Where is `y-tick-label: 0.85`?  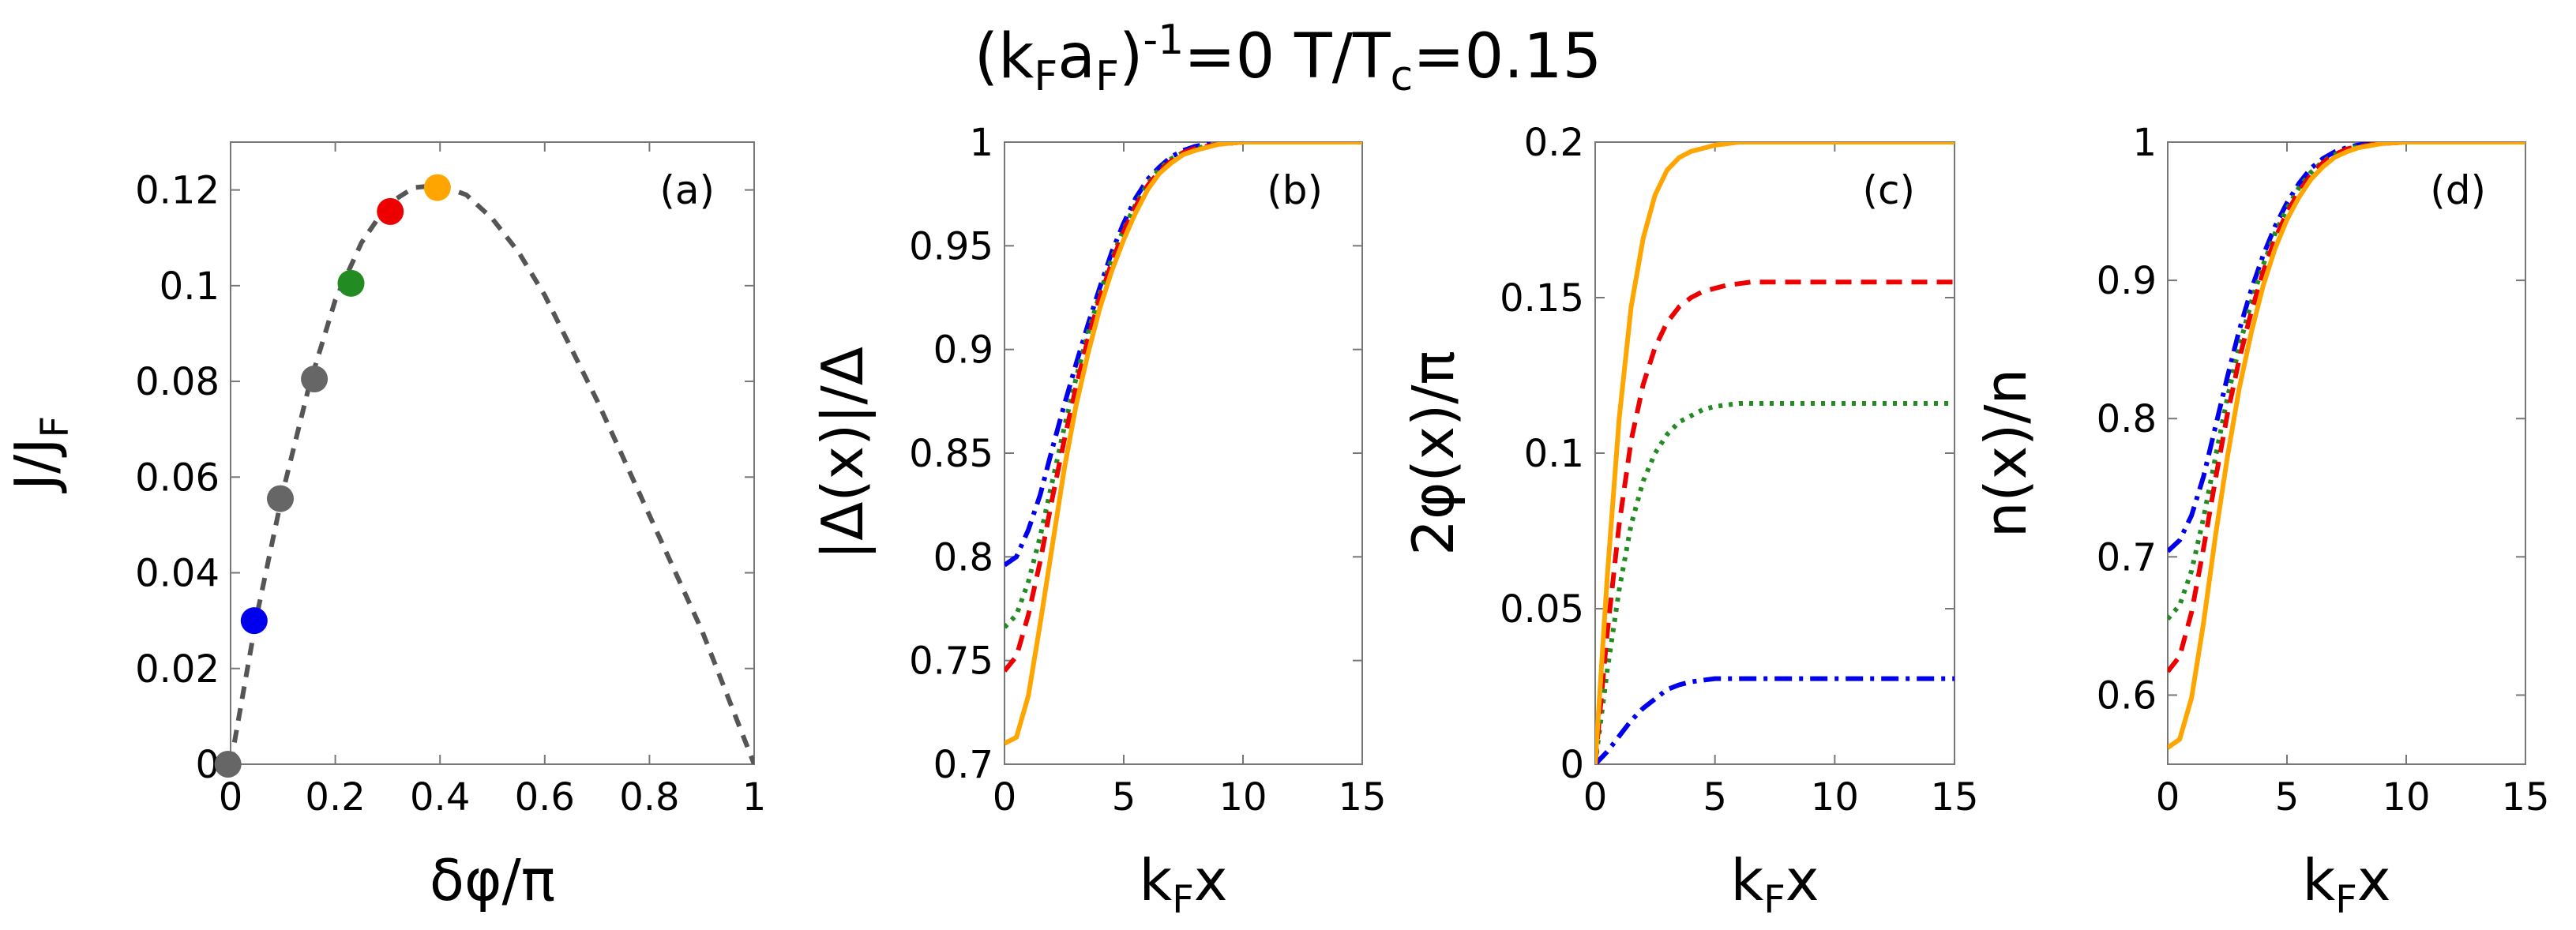 y-tick-label: 0.85 is located at coordinates (951, 454).